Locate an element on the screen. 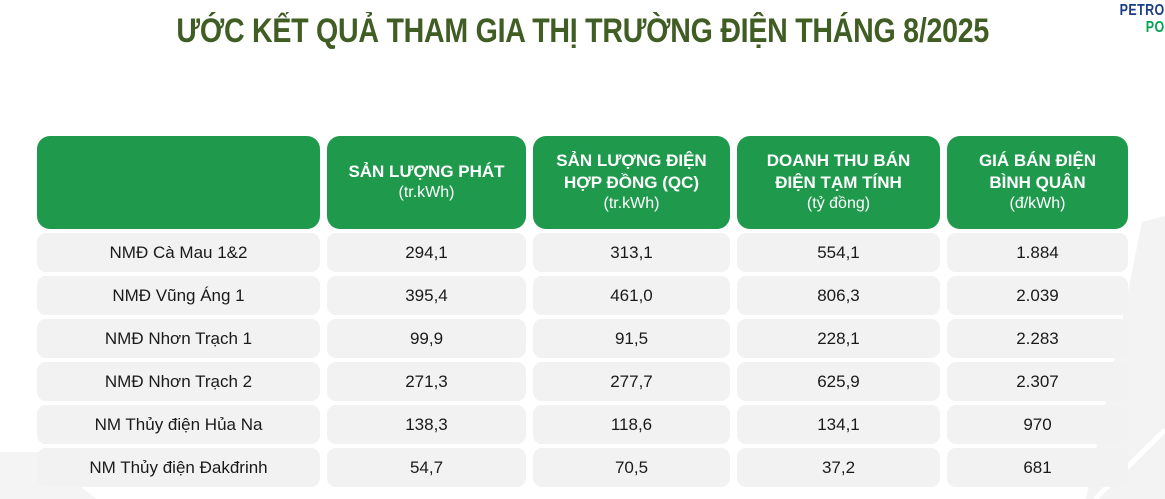 The height and width of the screenshot is (499, 1165). cell-value: 313,1 is located at coordinates (631, 252).